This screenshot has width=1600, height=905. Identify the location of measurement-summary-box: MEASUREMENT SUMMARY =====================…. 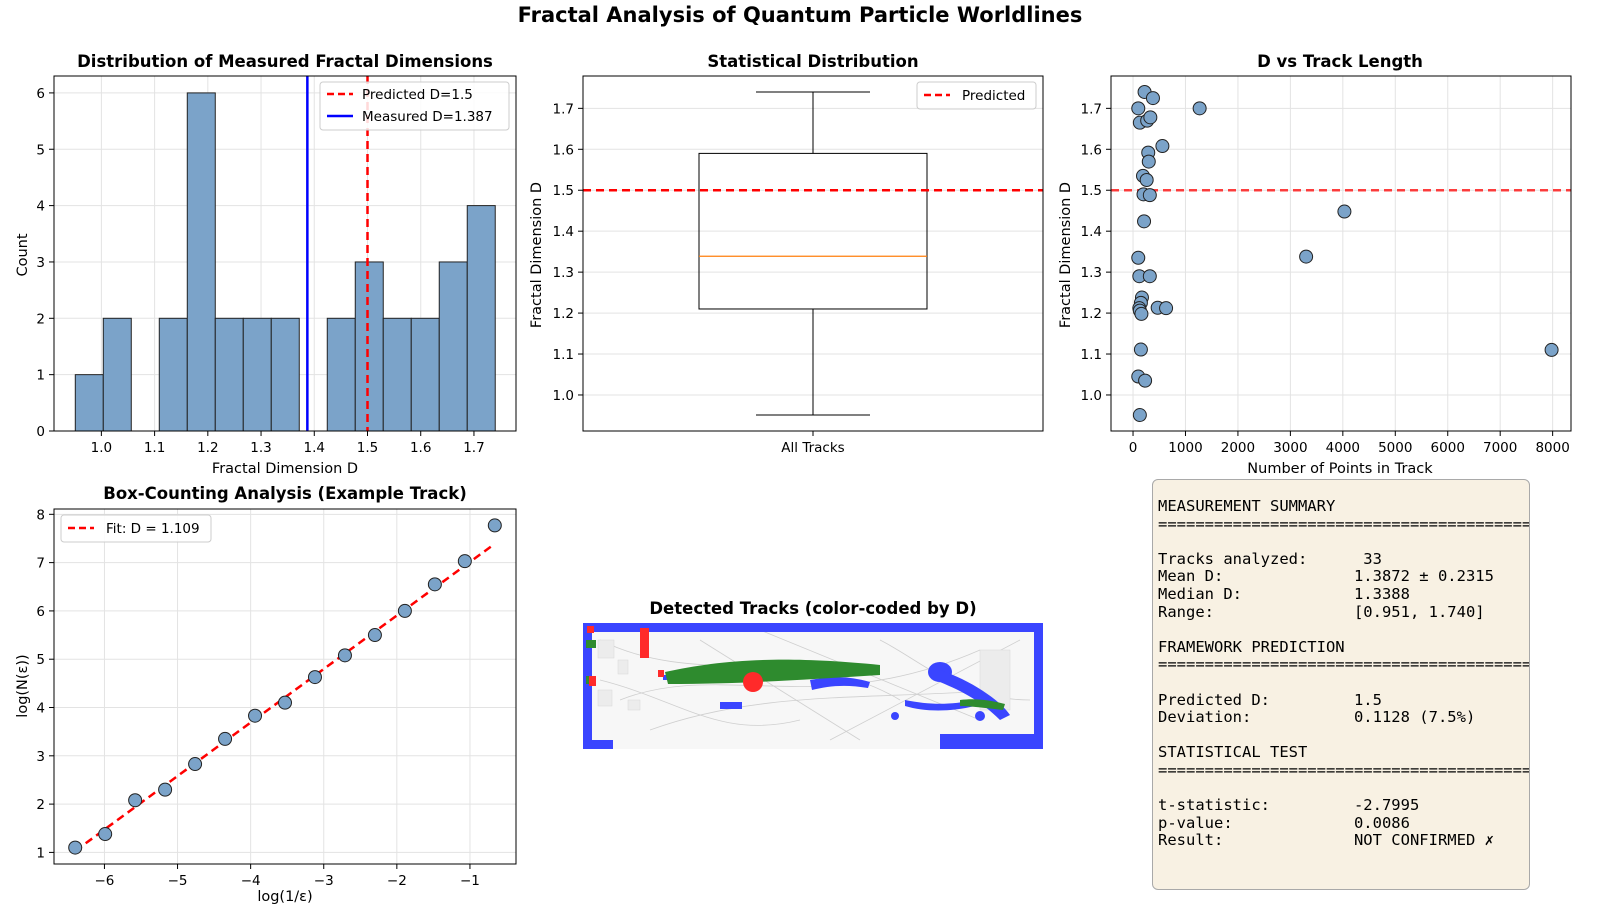
(1341, 684).